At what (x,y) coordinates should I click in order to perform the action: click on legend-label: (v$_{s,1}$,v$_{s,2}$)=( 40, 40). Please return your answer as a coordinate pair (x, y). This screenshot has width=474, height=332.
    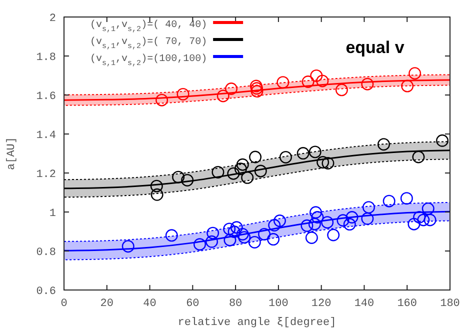
    Looking at the image, I should click on (149, 26).